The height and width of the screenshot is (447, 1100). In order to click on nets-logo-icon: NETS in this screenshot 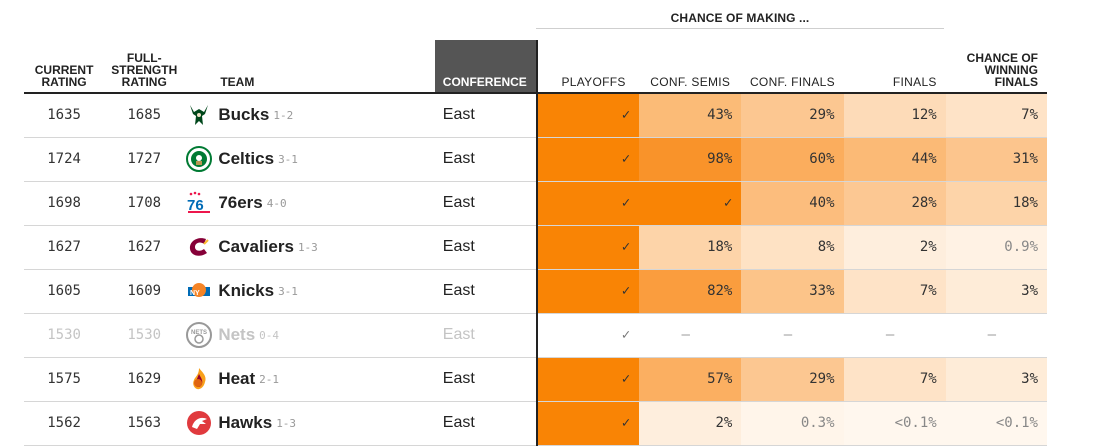, I will do `click(199, 335)`.